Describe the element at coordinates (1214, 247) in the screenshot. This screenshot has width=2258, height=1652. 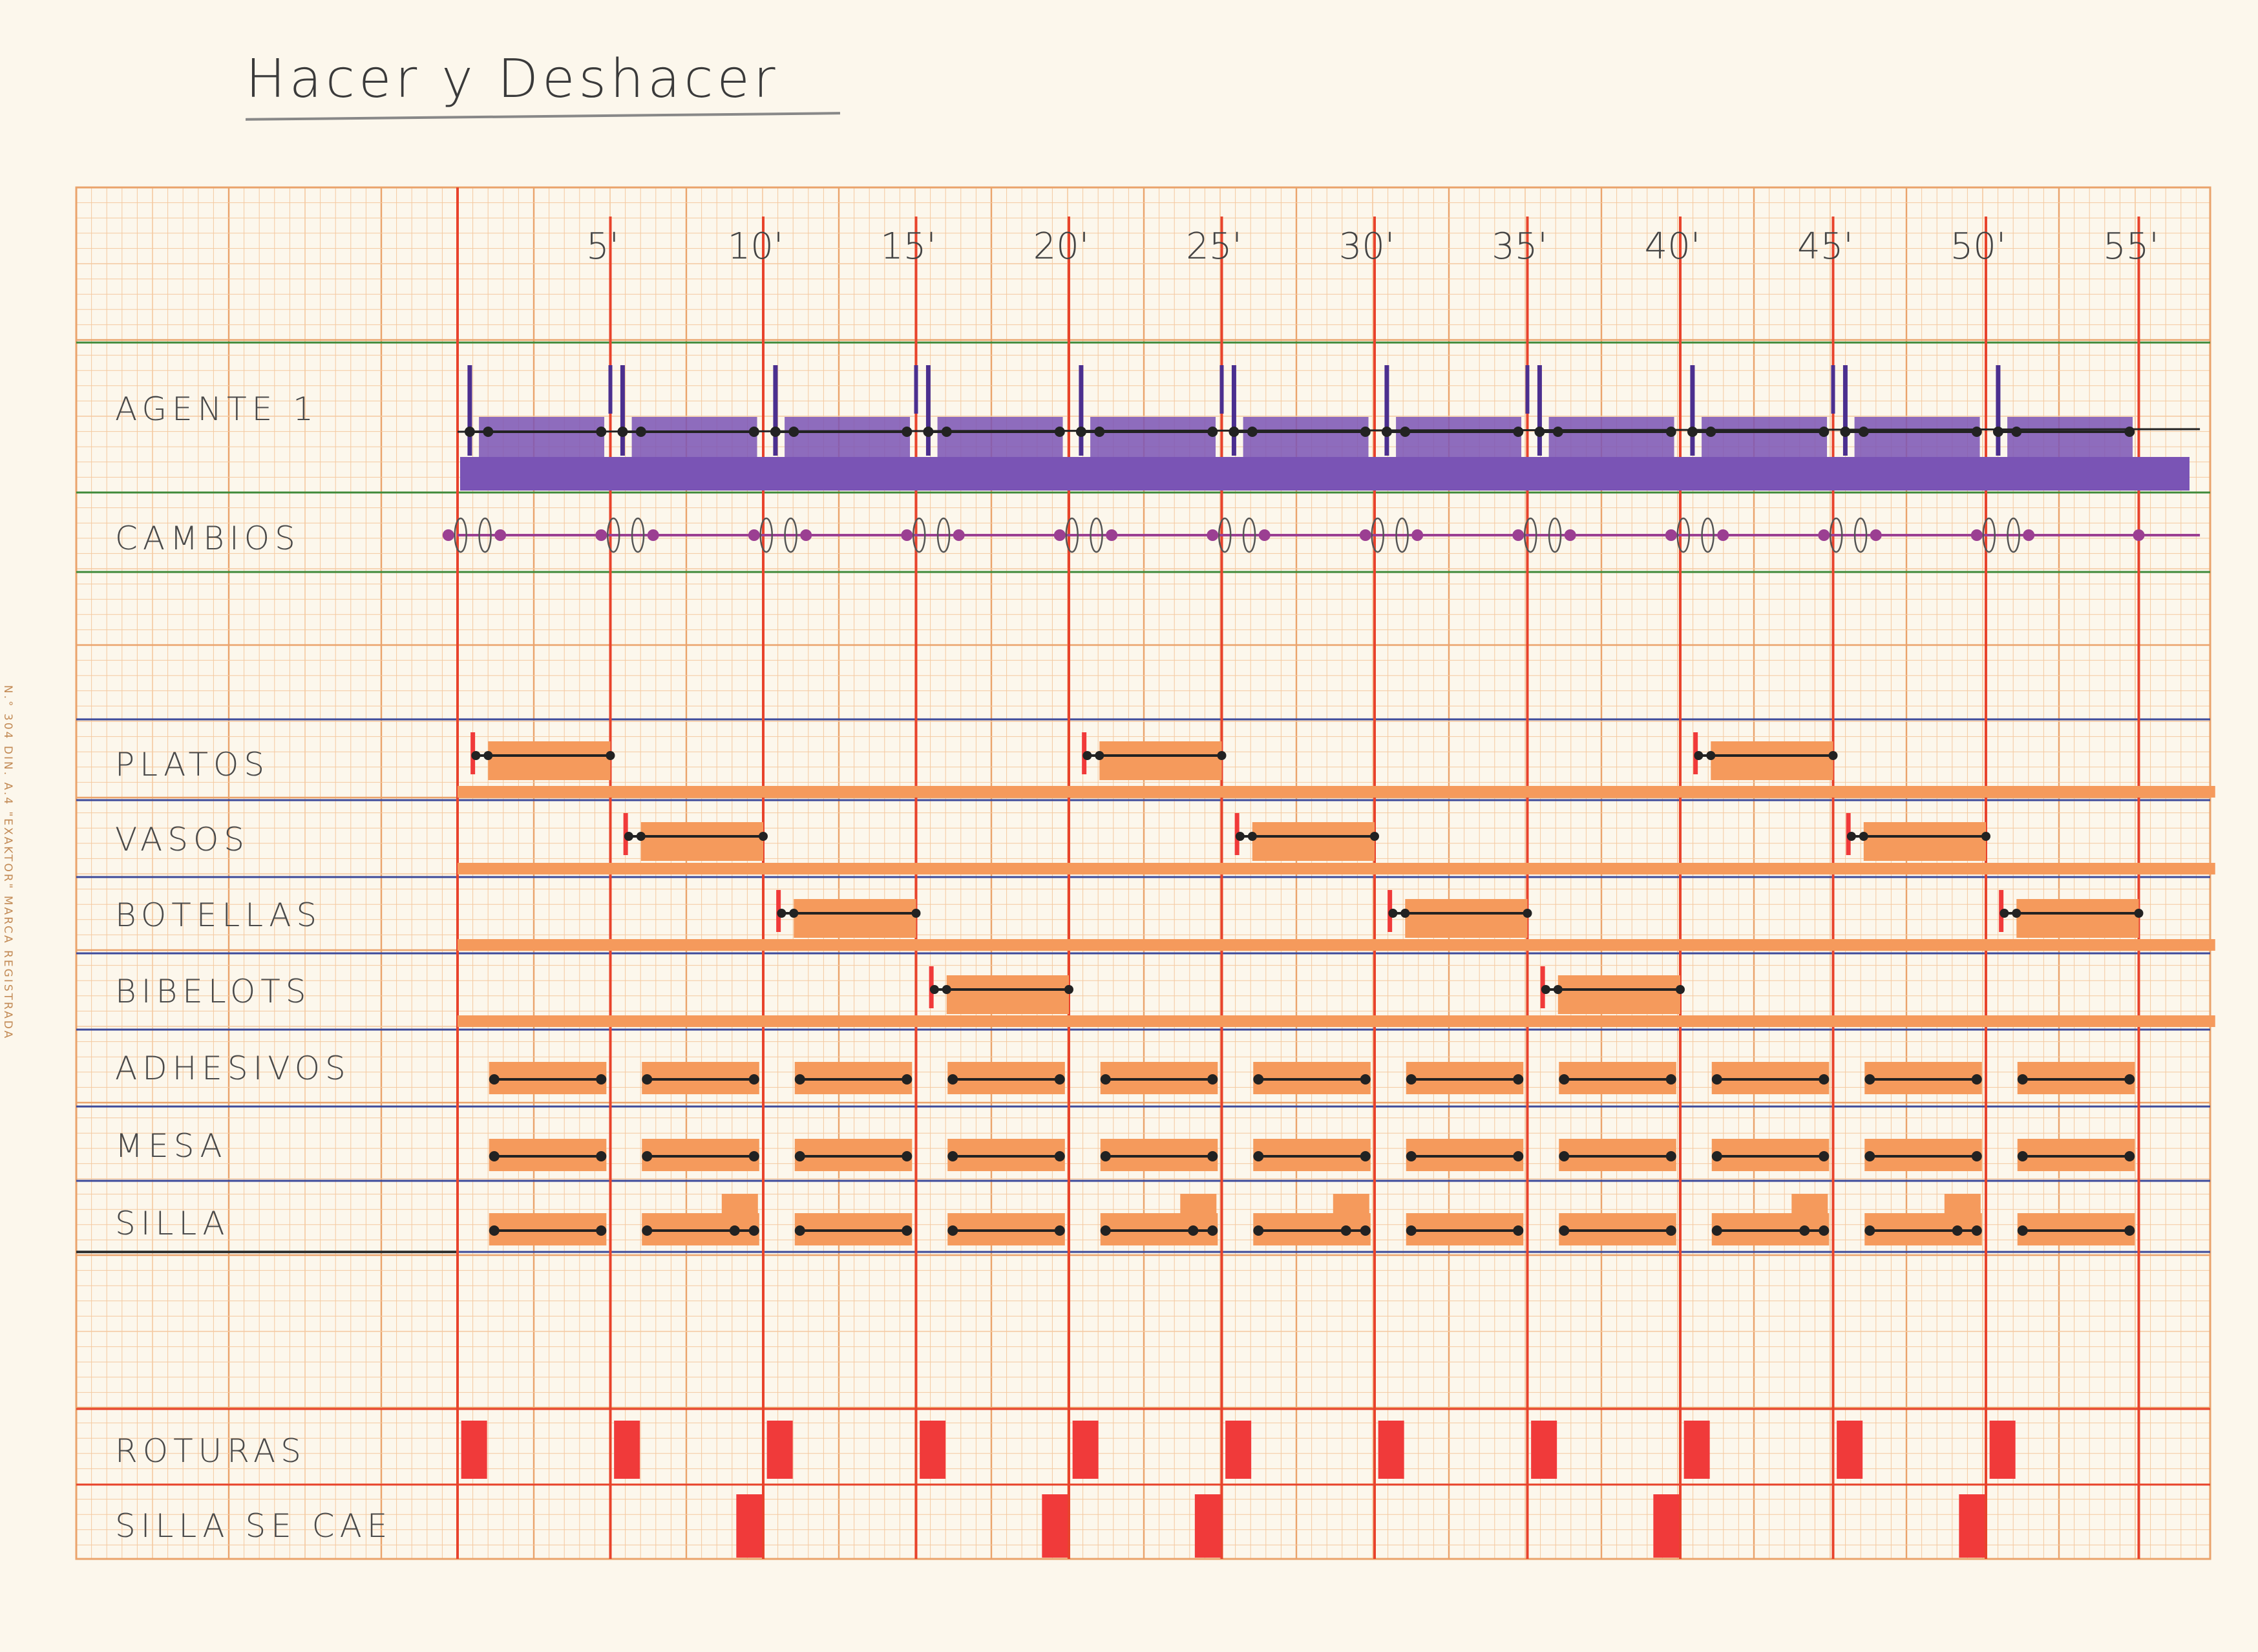
I see `time-label: 25'` at that location.